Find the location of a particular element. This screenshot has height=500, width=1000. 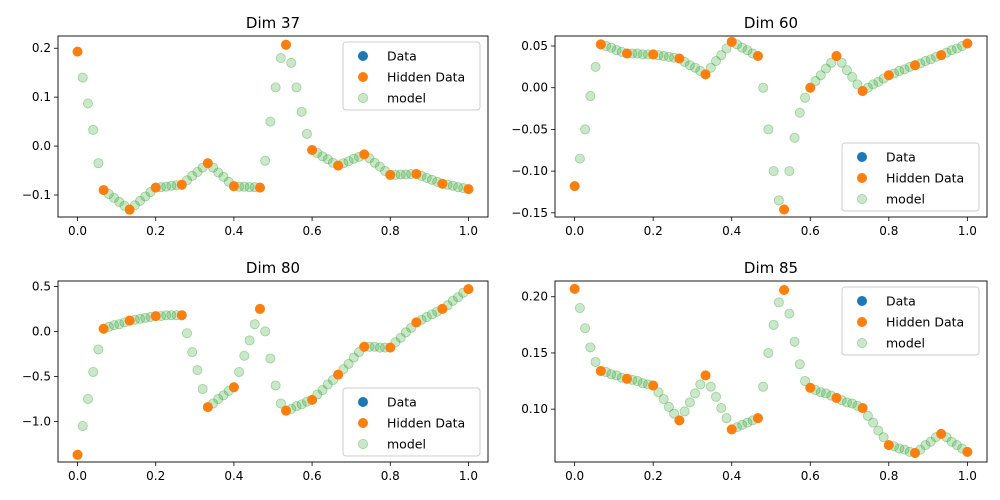

legend: Data Hidden Data model is located at coordinates (411, 76).